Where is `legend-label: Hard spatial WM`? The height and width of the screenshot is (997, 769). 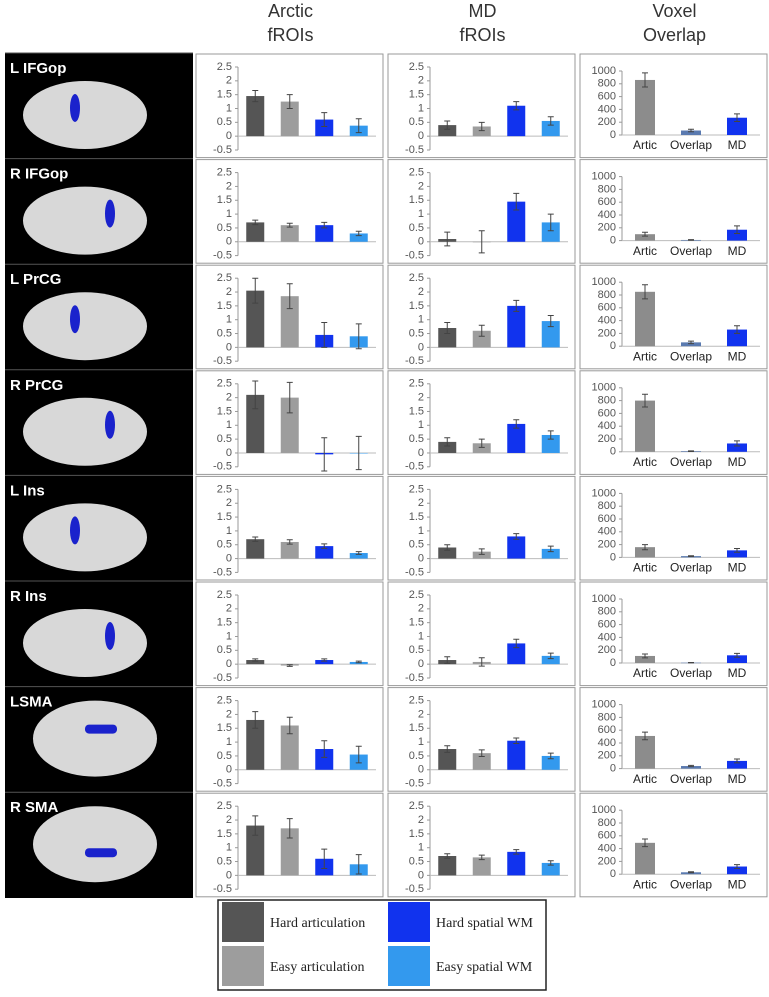
legend-label: Hard spatial WM is located at coordinates (484, 923).